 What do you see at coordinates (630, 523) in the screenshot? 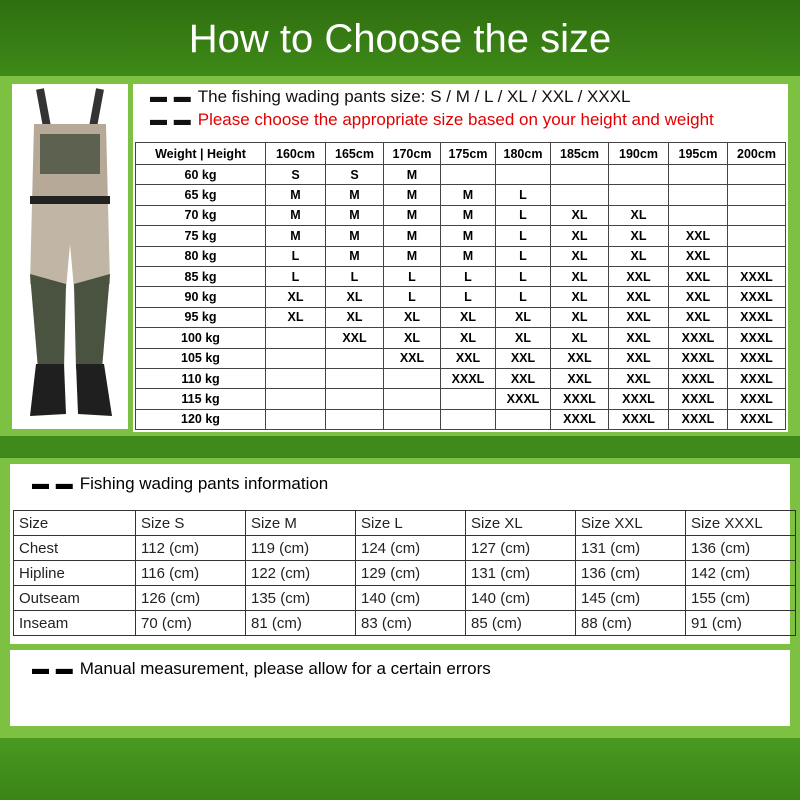
I see `measurement-cell: Size XXL` at bounding box center [630, 523].